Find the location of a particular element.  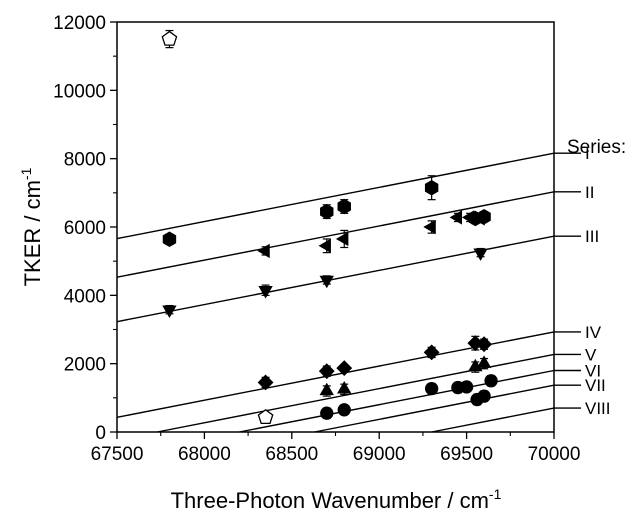

x-tick-label: 68000 is located at coordinates (204, 454).